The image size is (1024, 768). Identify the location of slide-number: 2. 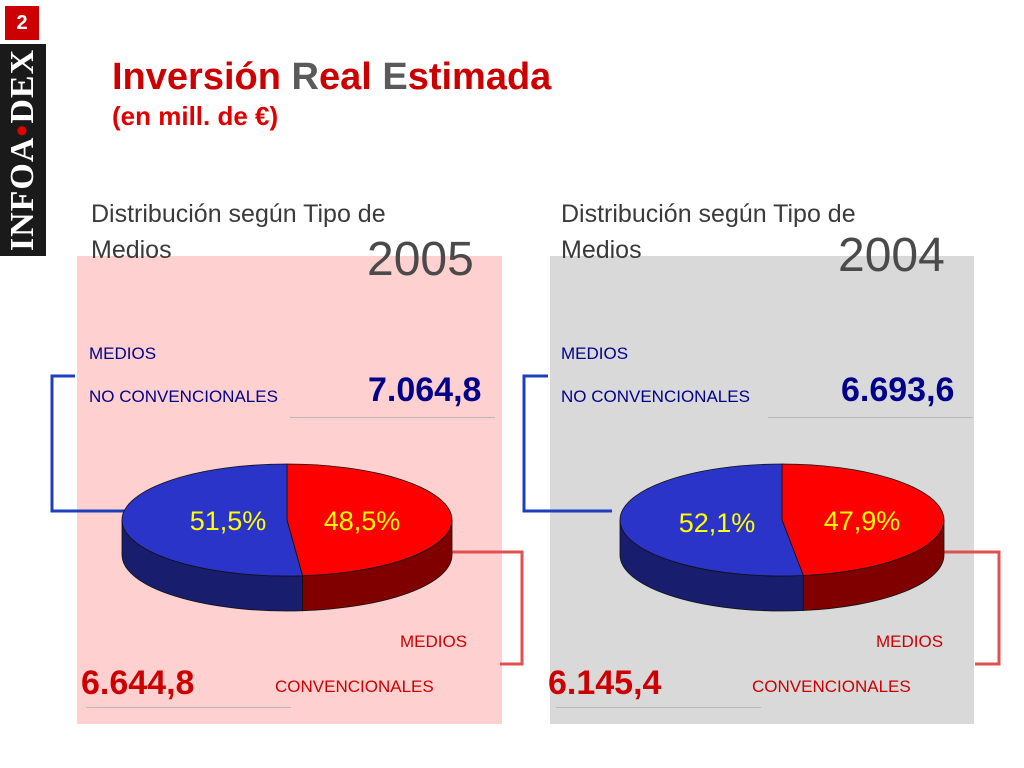
(22, 23).